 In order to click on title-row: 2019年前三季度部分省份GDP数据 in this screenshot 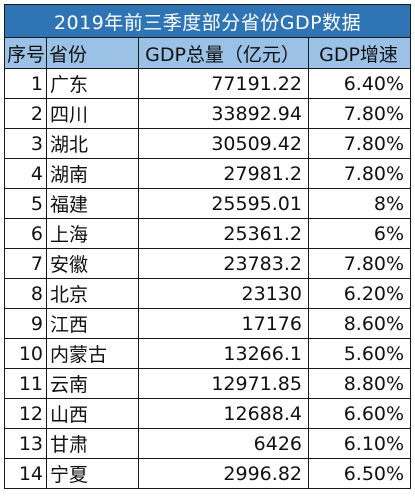, I will do `click(207, 21)`.